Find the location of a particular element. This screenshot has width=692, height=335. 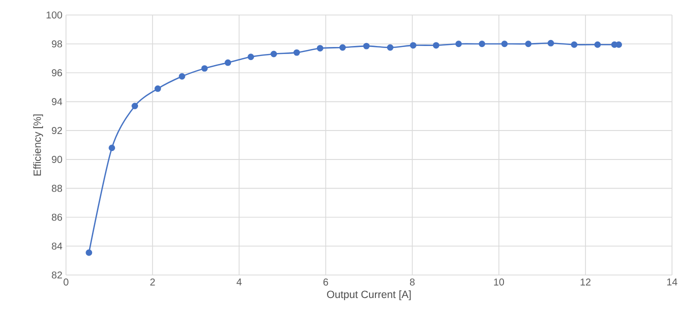

y-tick-label: 82 is located at coordinates (57, 275).